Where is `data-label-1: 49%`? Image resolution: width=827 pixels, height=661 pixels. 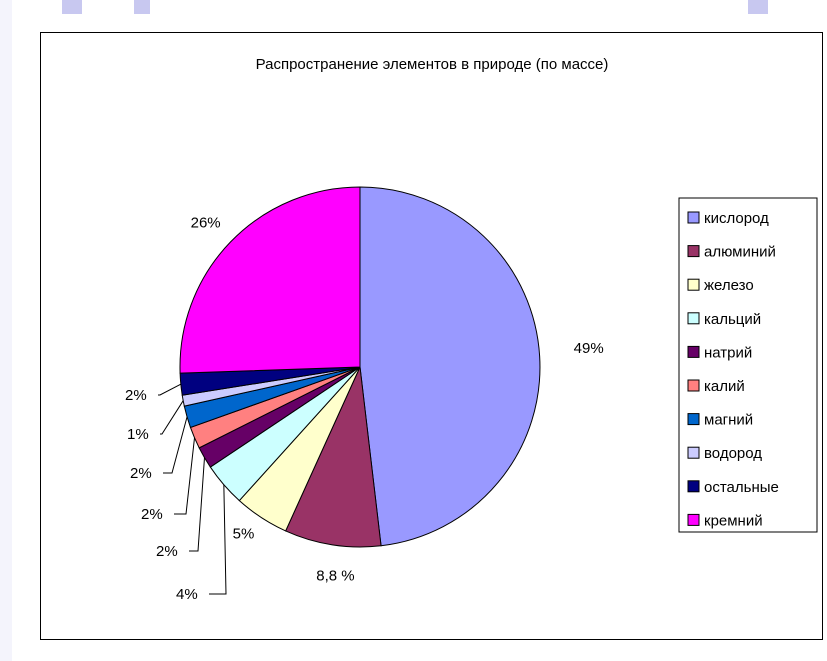 data-label-1: 49% is located at coordinates (589, 348).